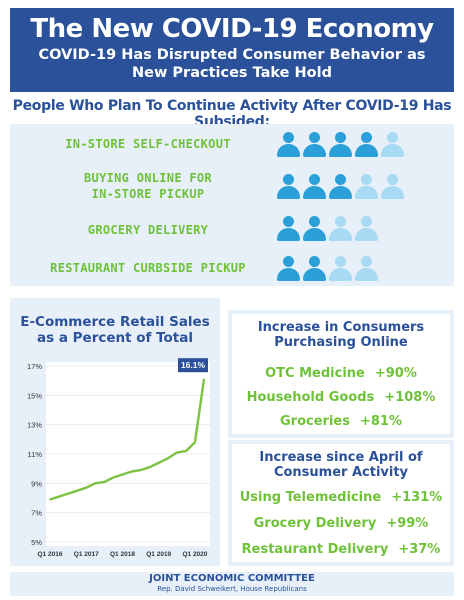 Image resolution: width=464 pixels, height=600 pixels. Describe the element at coordinates (122, 554) in the screenshot. I see `x-tick-label: Q1 2018` at that location.